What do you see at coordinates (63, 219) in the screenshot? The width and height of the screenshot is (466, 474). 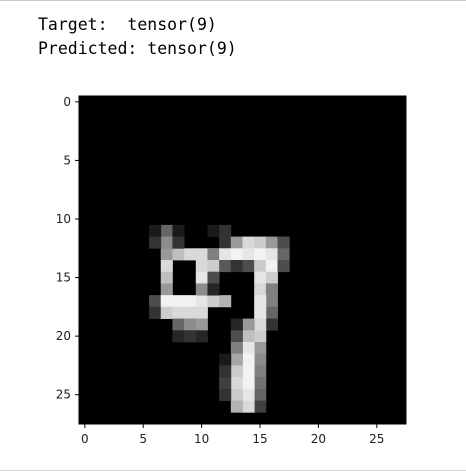 I see `y-tick-label: 10` at bounding box center [63, 219].